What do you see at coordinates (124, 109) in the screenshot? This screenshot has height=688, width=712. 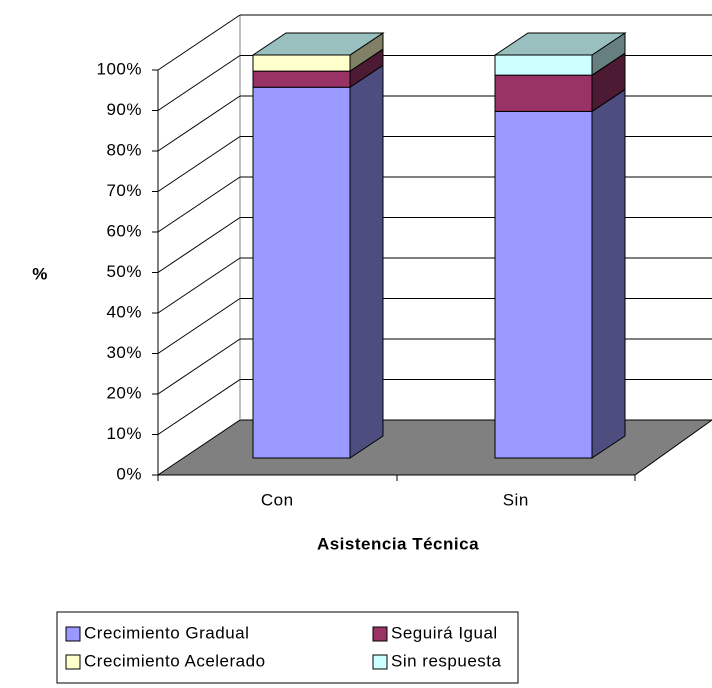 I see `y-tick-label: 90%` at bounding box center [124, 109].